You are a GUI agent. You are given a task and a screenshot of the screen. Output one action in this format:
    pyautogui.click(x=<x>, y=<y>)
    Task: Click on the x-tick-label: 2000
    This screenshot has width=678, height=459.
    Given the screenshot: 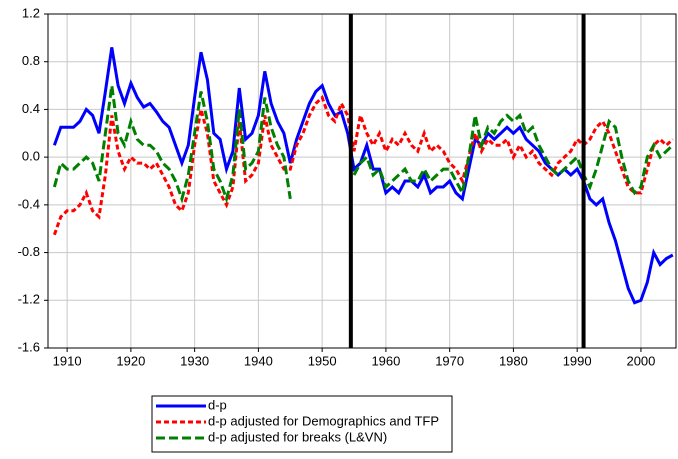 What is the action you would take?
    pyautogui.click(x=640, y=360)
    